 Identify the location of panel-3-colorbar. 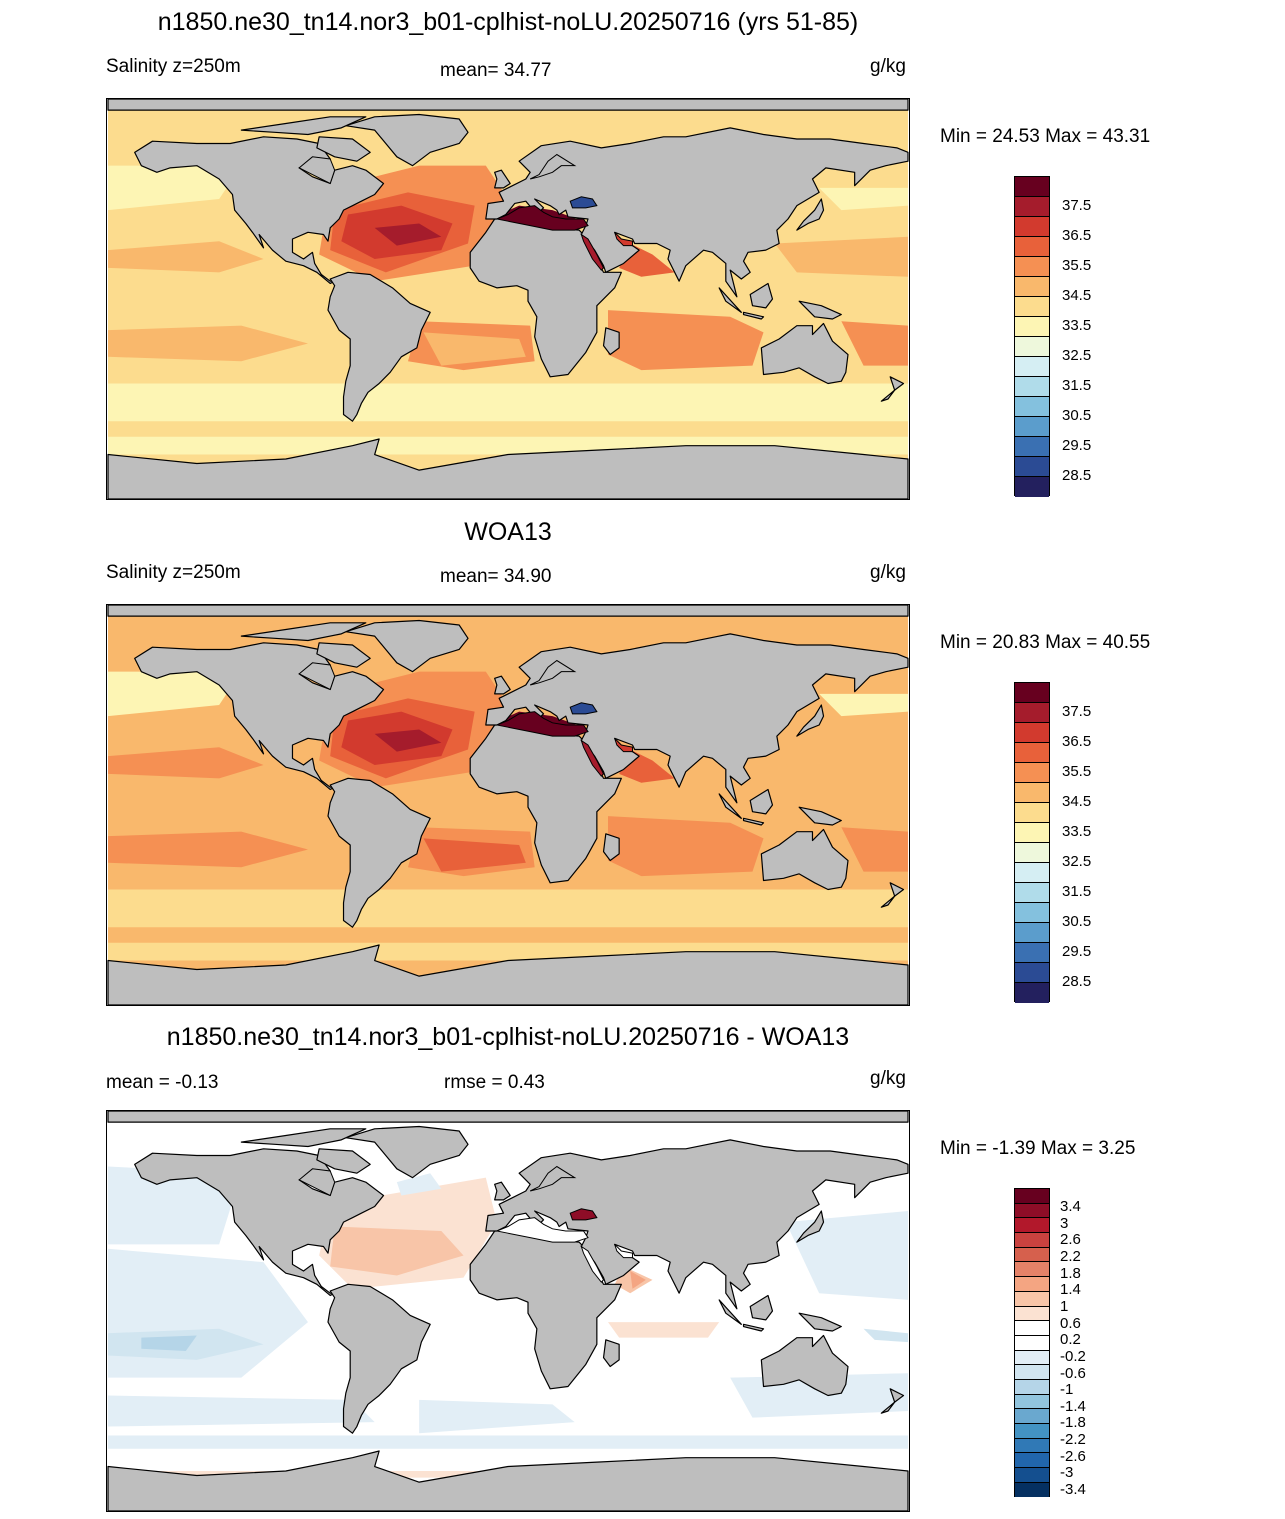
(1032, 1343).